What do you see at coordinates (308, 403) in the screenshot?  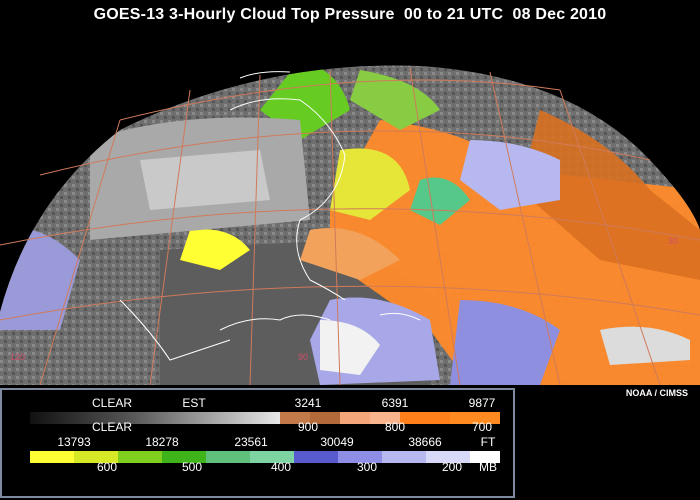 I see `legend-label: 3241` at bounding box center [308, 403].